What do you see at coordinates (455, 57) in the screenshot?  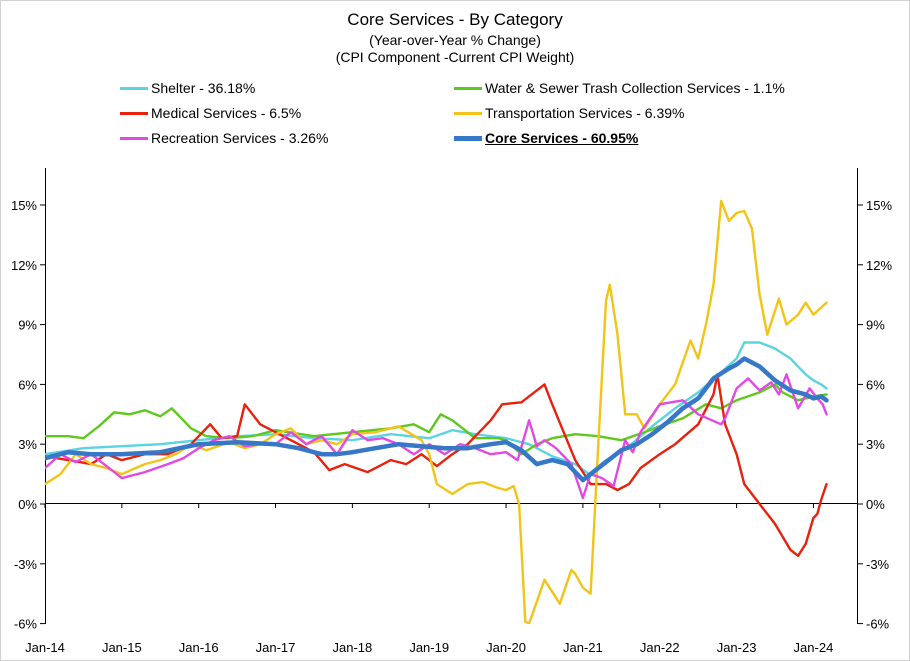 I see `chart-subtitle-2: (CPI Component -Current CPI Weight)` at bounding box center [455, 57].